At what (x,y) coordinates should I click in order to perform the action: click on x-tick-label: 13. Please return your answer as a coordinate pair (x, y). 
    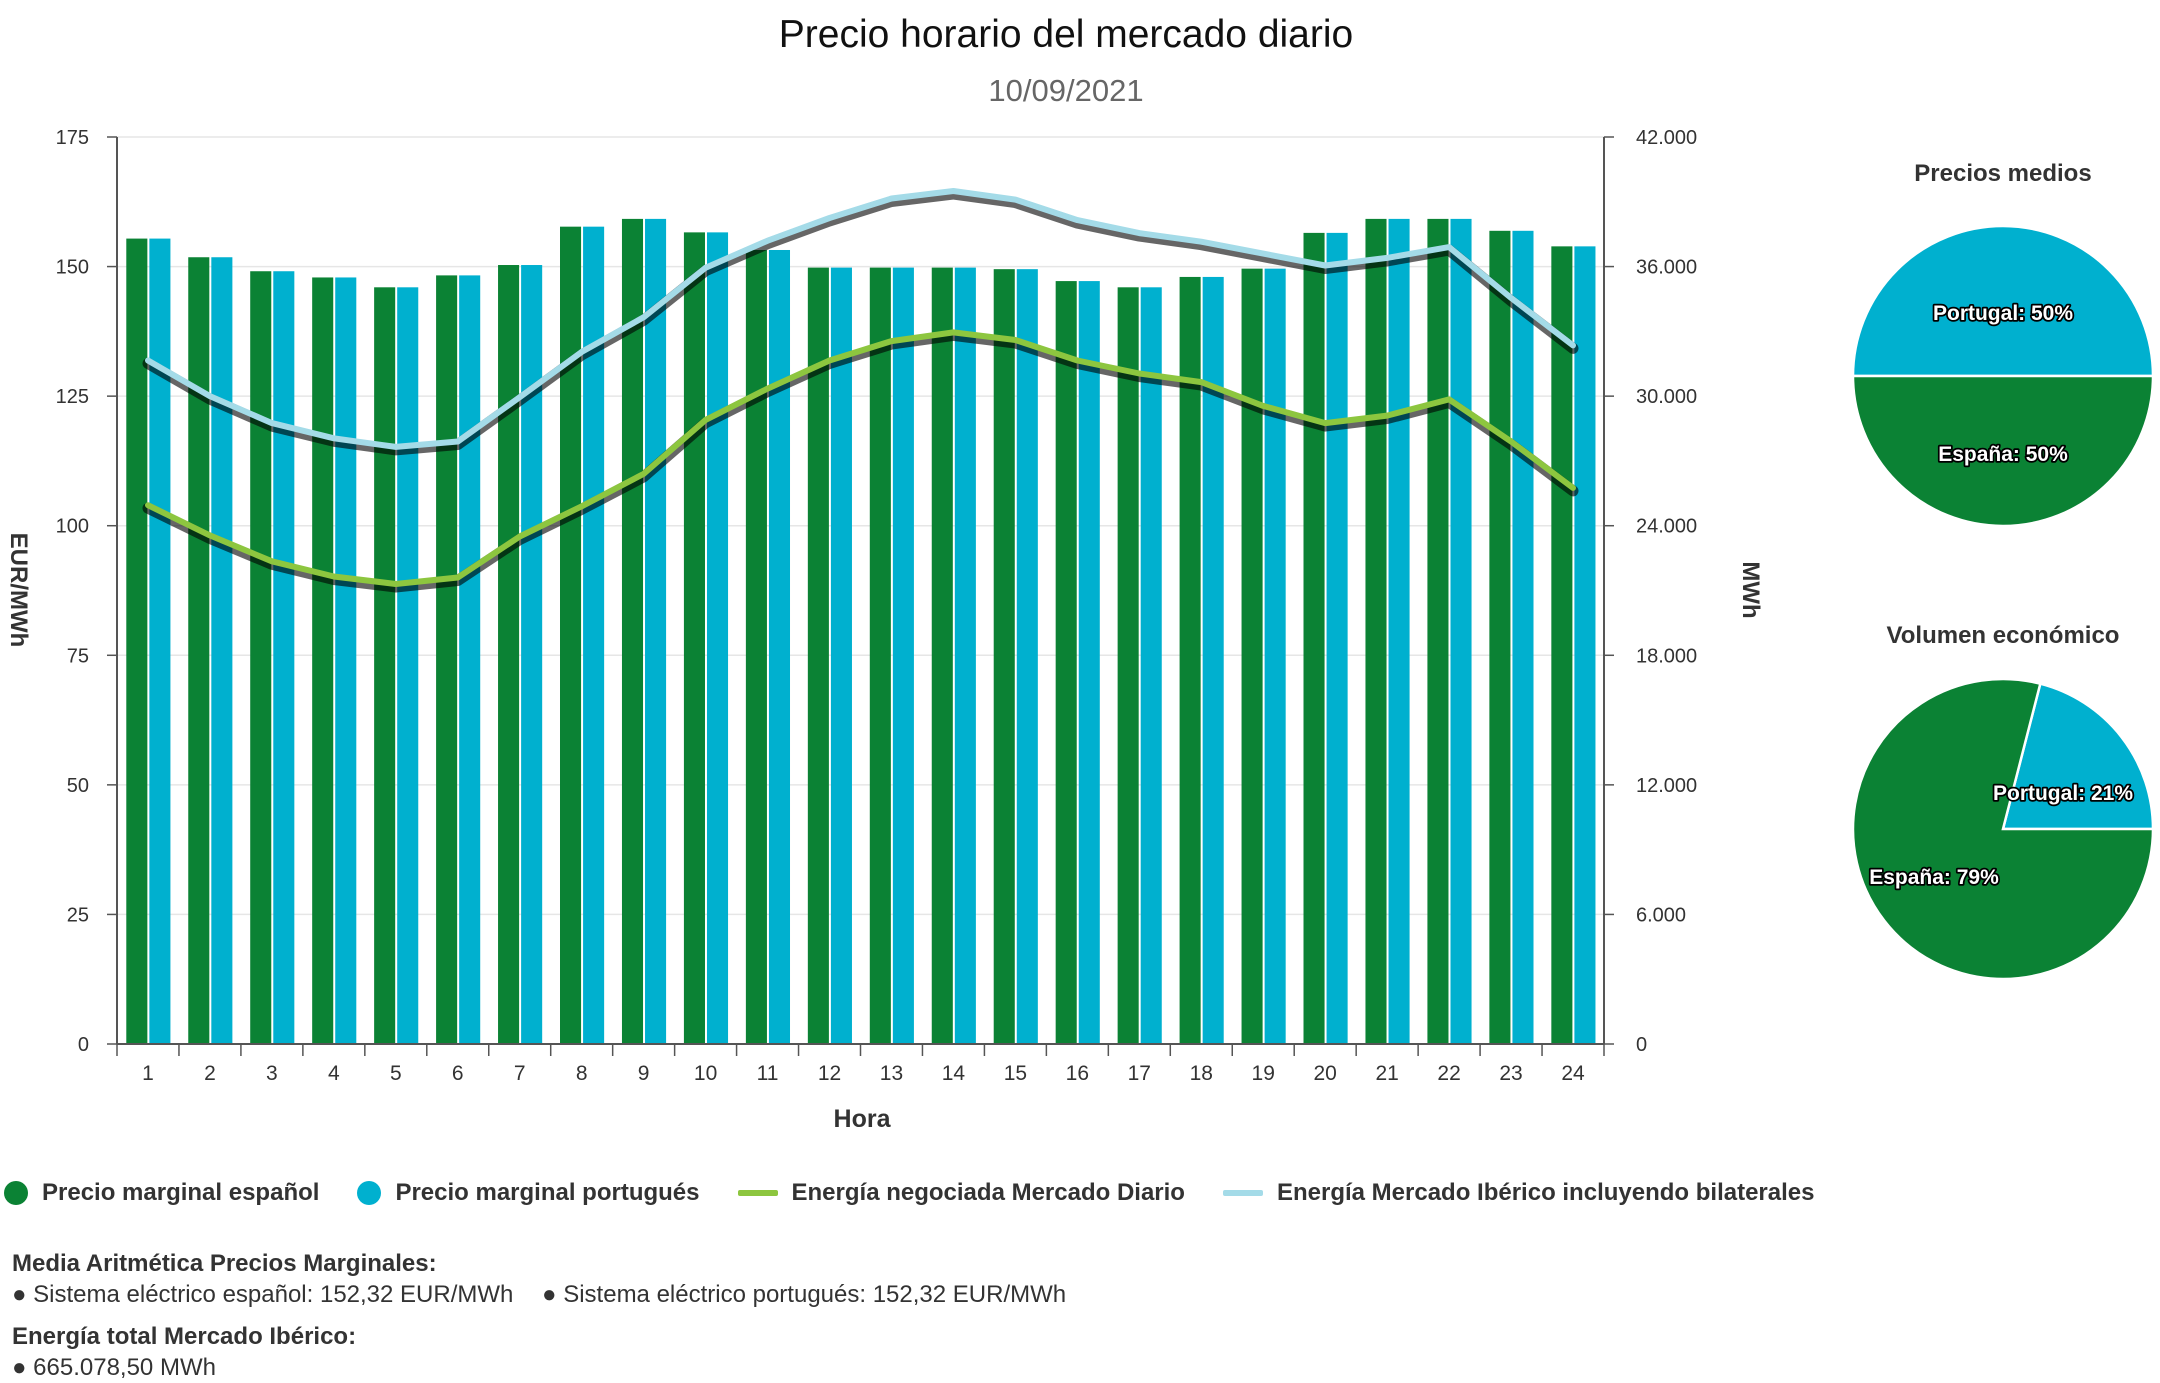
    Looking at the image, I should click on (891, 1073).